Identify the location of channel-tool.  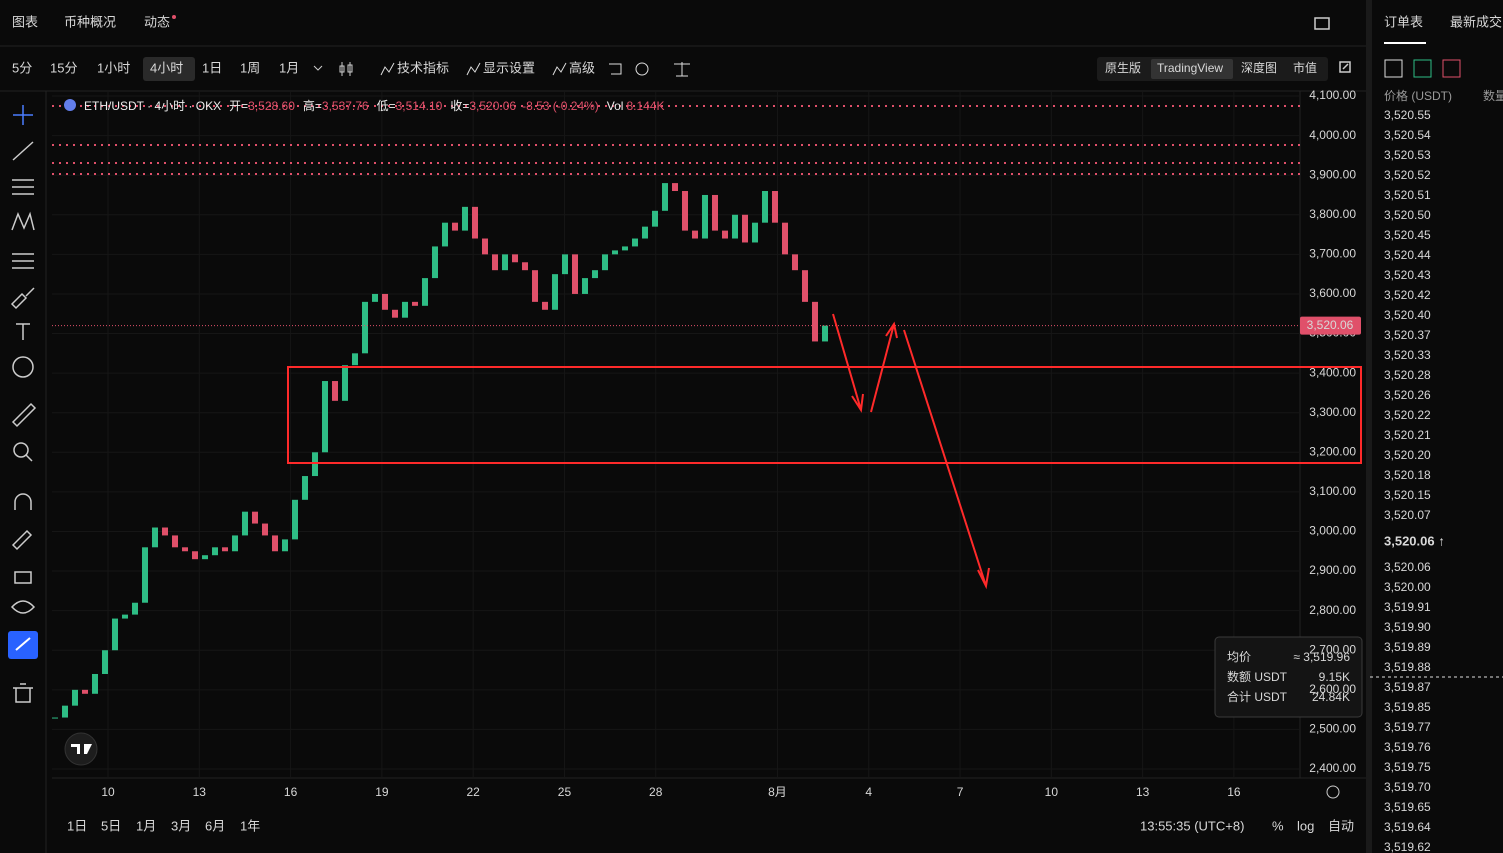
(23, 187).